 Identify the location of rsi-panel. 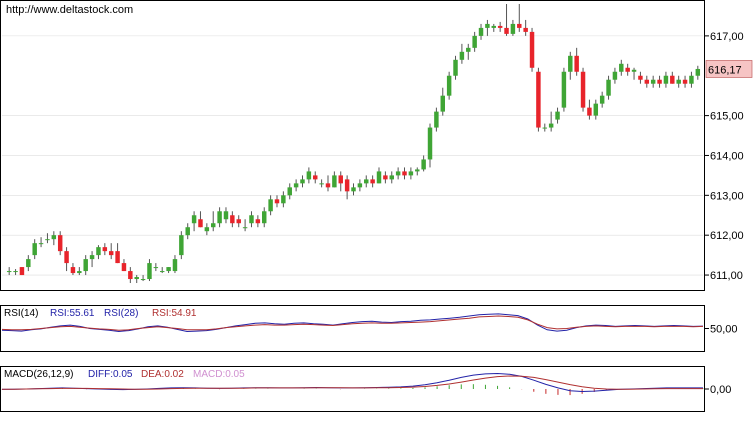
(352, 328).